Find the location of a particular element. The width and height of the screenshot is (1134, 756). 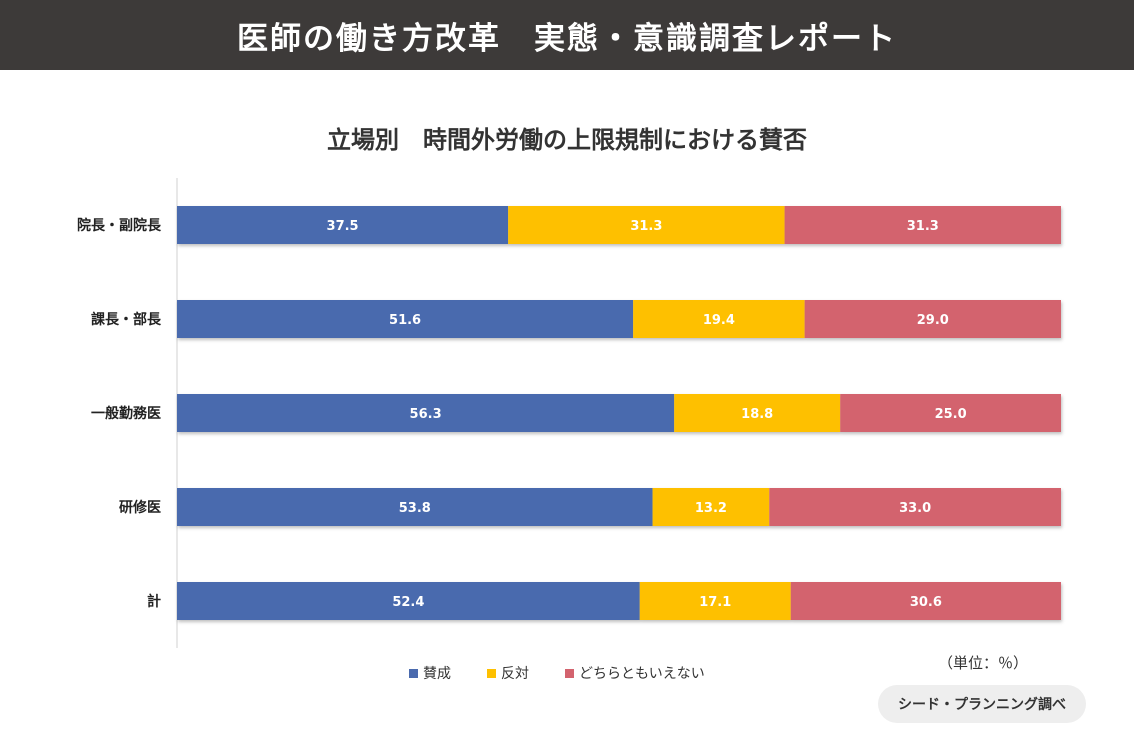

data-label: 25.0 is located at coordinates (951, 414).